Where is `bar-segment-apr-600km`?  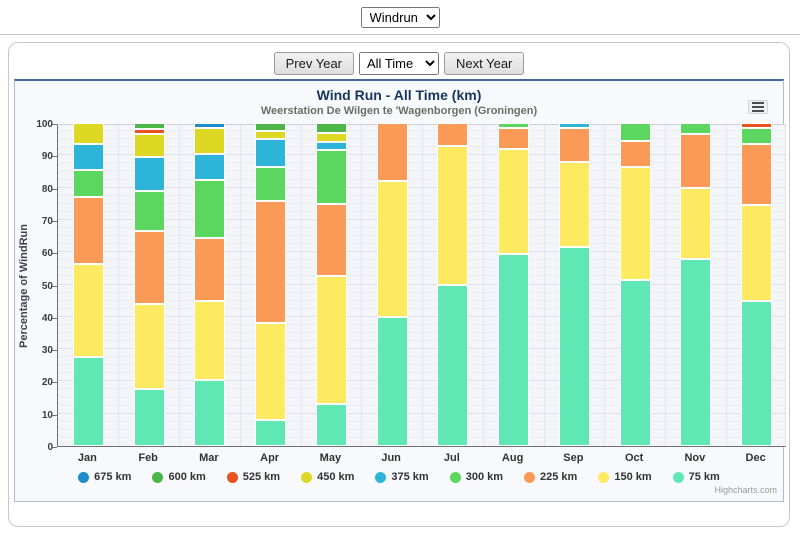
bar-segment-apr-600km is located at coordinates (271, 127).